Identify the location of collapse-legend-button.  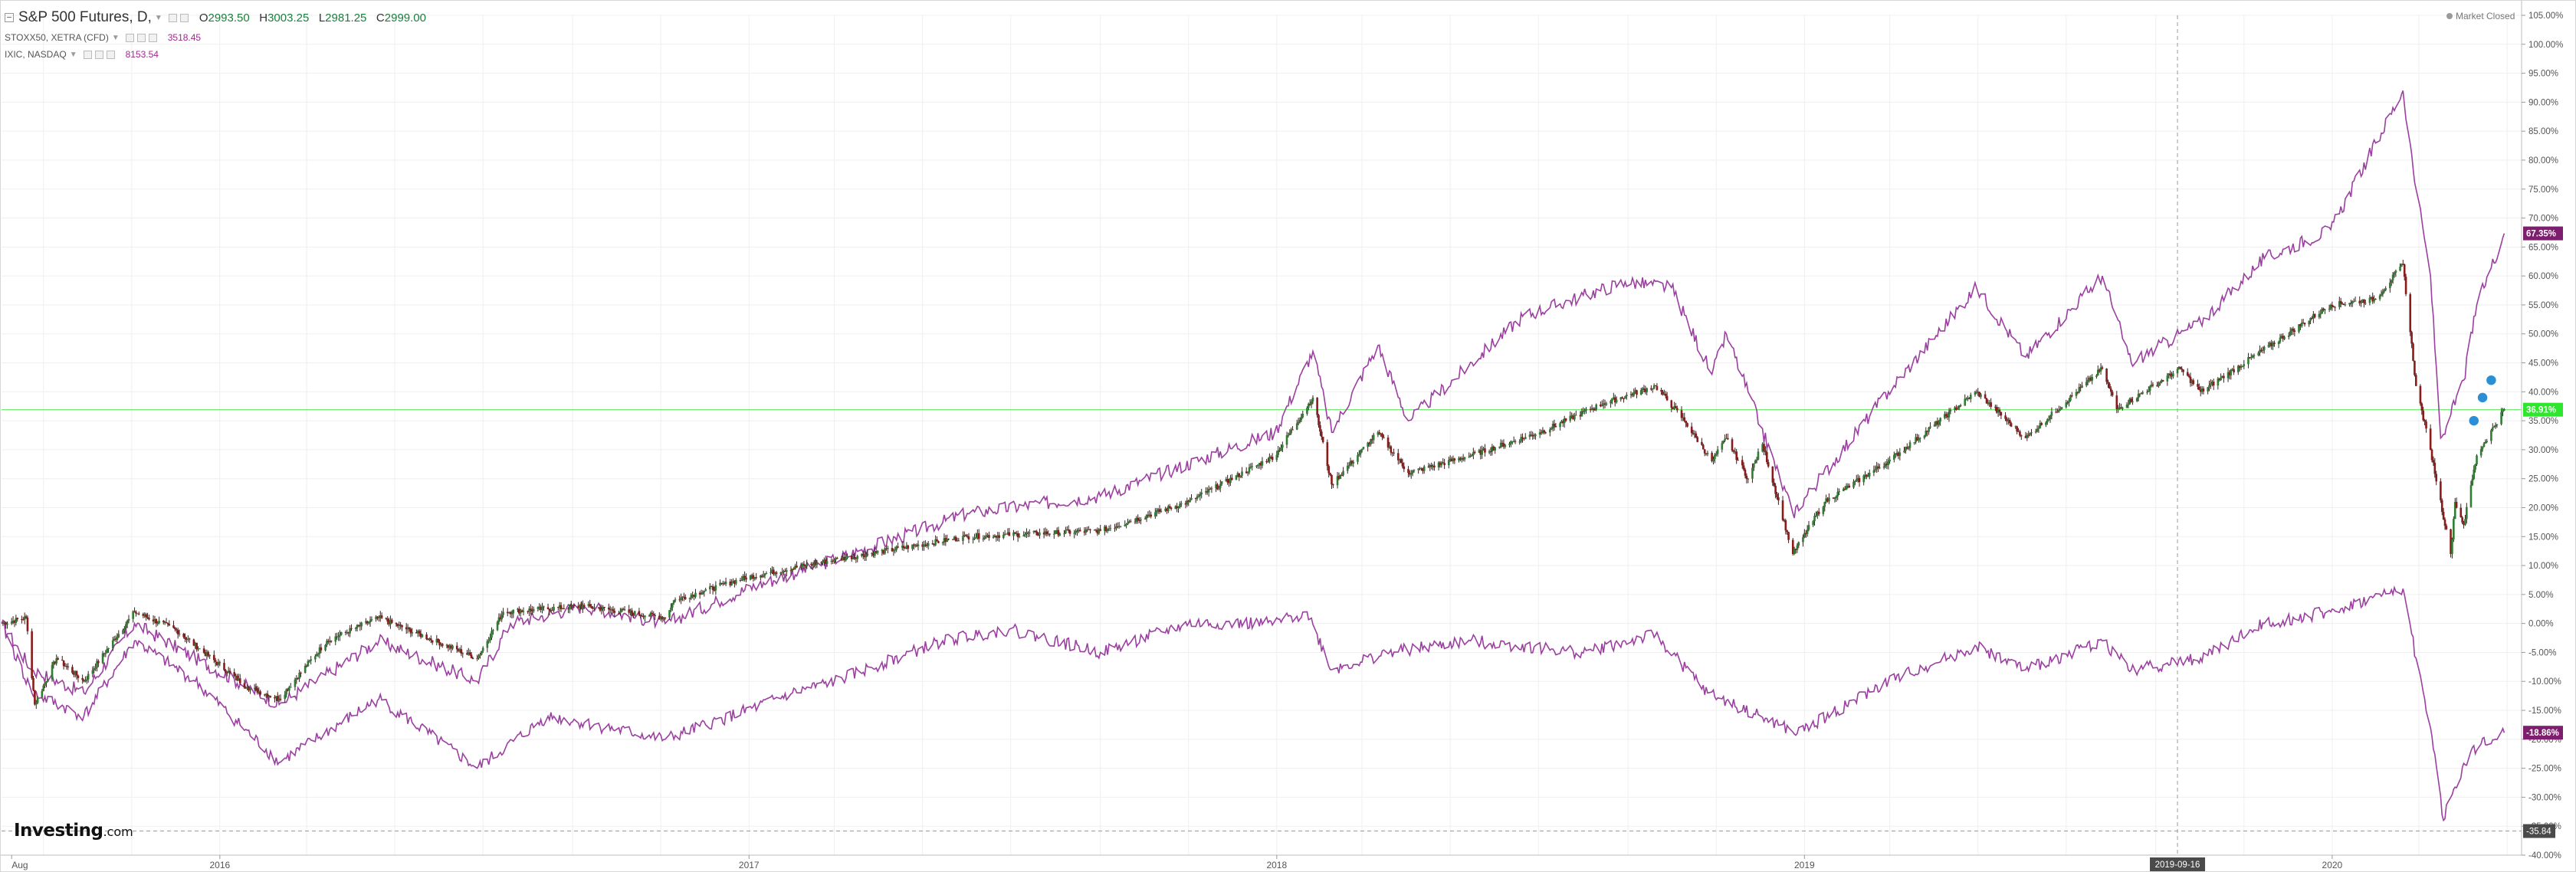
(9, 17).